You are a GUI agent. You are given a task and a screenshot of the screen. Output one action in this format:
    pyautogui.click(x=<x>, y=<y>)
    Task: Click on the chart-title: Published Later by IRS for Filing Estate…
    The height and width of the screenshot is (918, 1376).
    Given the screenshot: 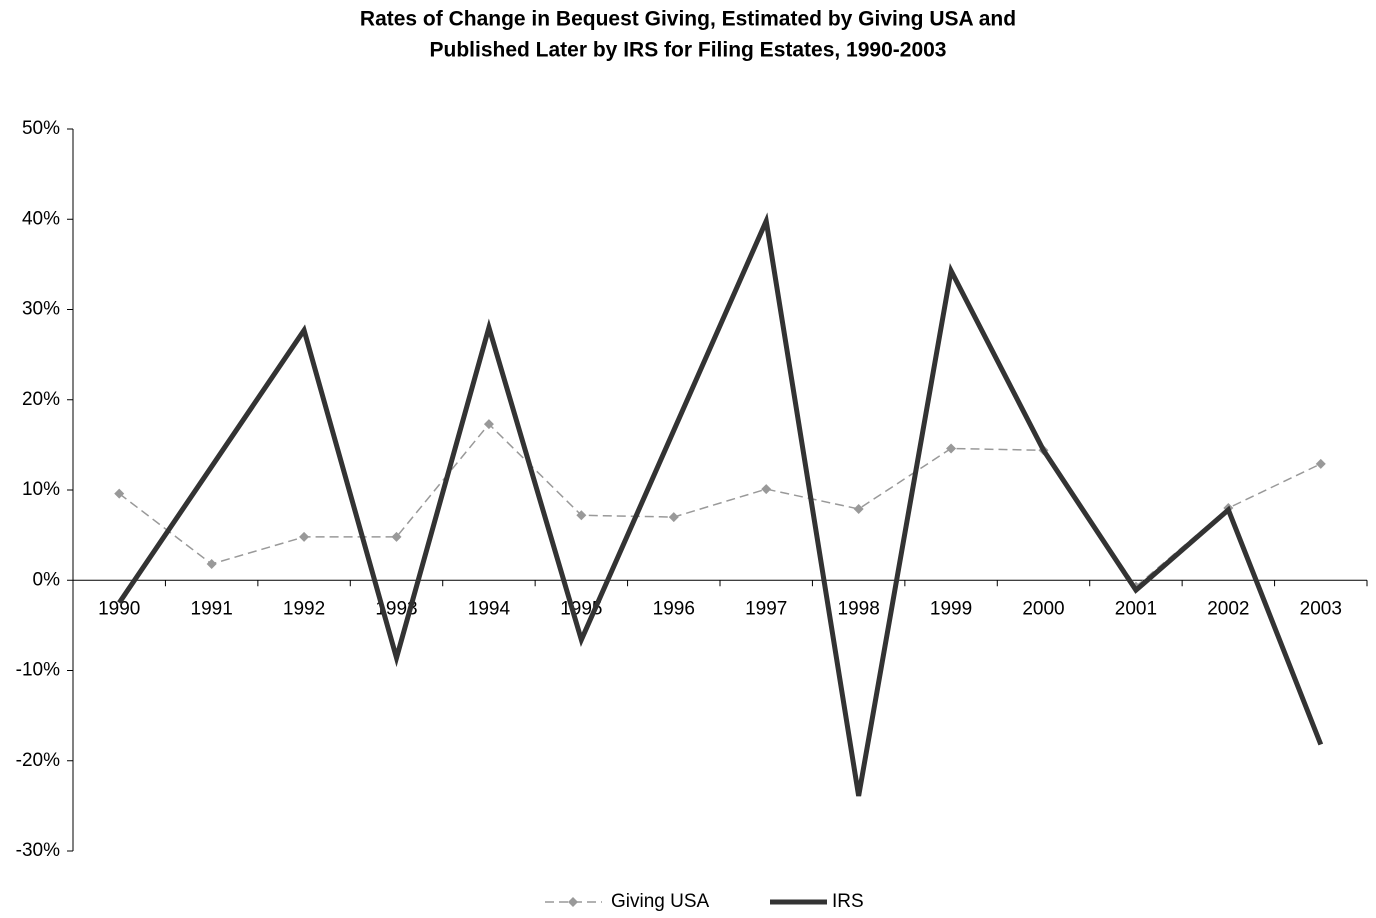 What is the action you would take?
    pyautogui.click(x=687, y=50)
    